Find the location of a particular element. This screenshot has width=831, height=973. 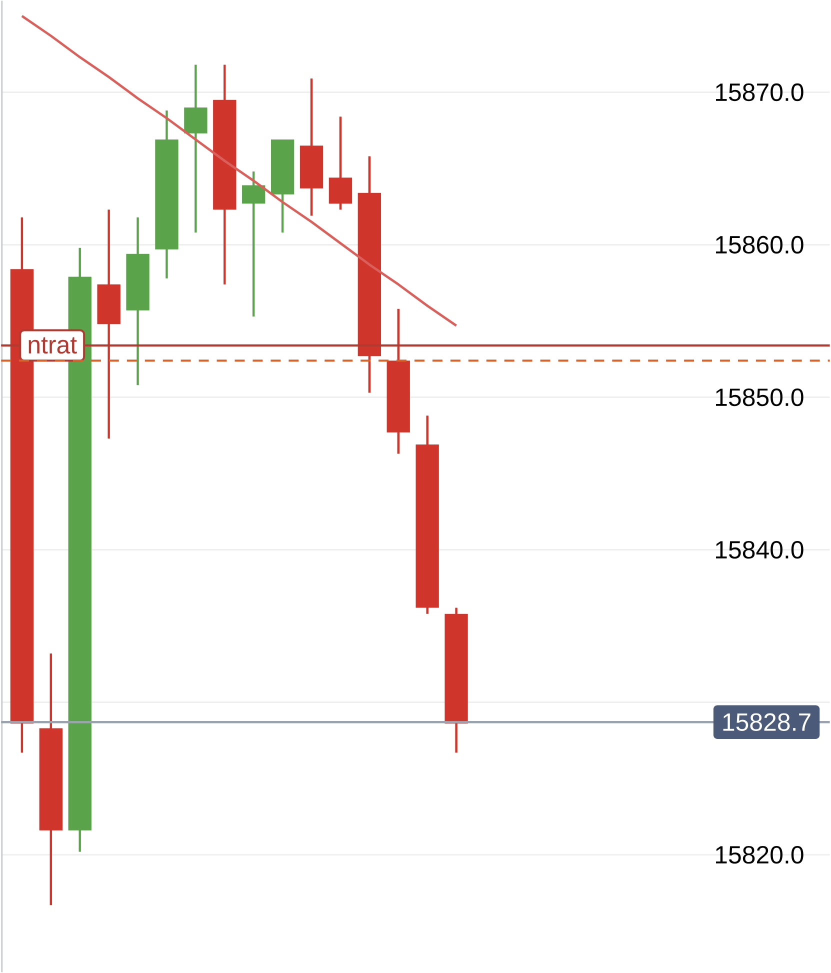

ref-line-label: ntrat is located at coordinates (52, 345).